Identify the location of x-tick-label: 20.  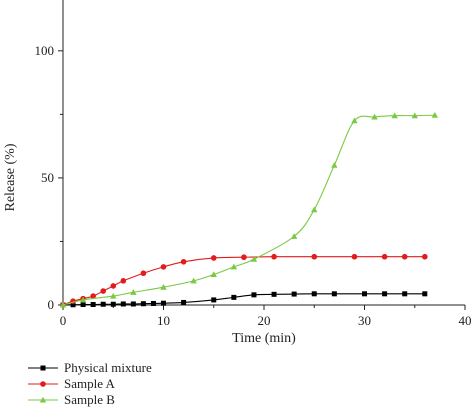
(264, 320).